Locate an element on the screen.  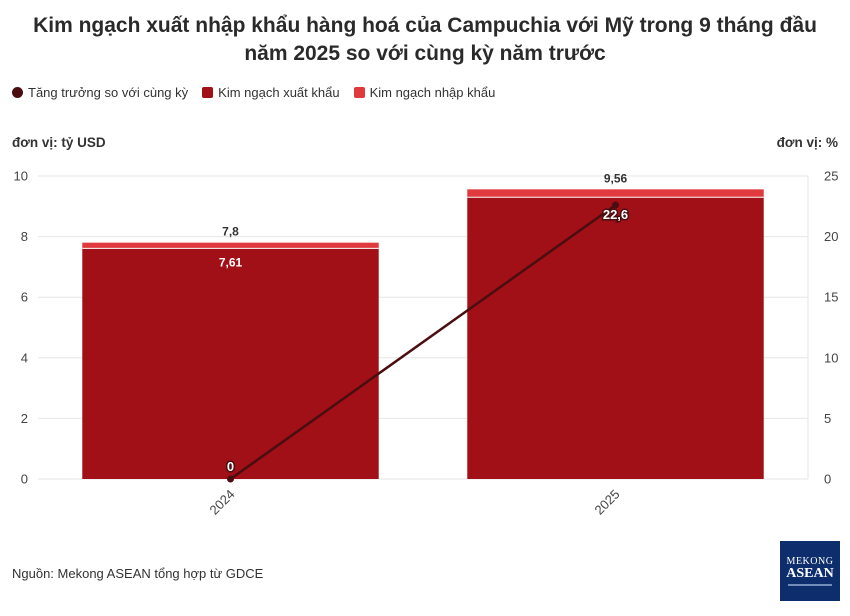
y-left-tick-label: 4 is located at coordinates (24, 357).